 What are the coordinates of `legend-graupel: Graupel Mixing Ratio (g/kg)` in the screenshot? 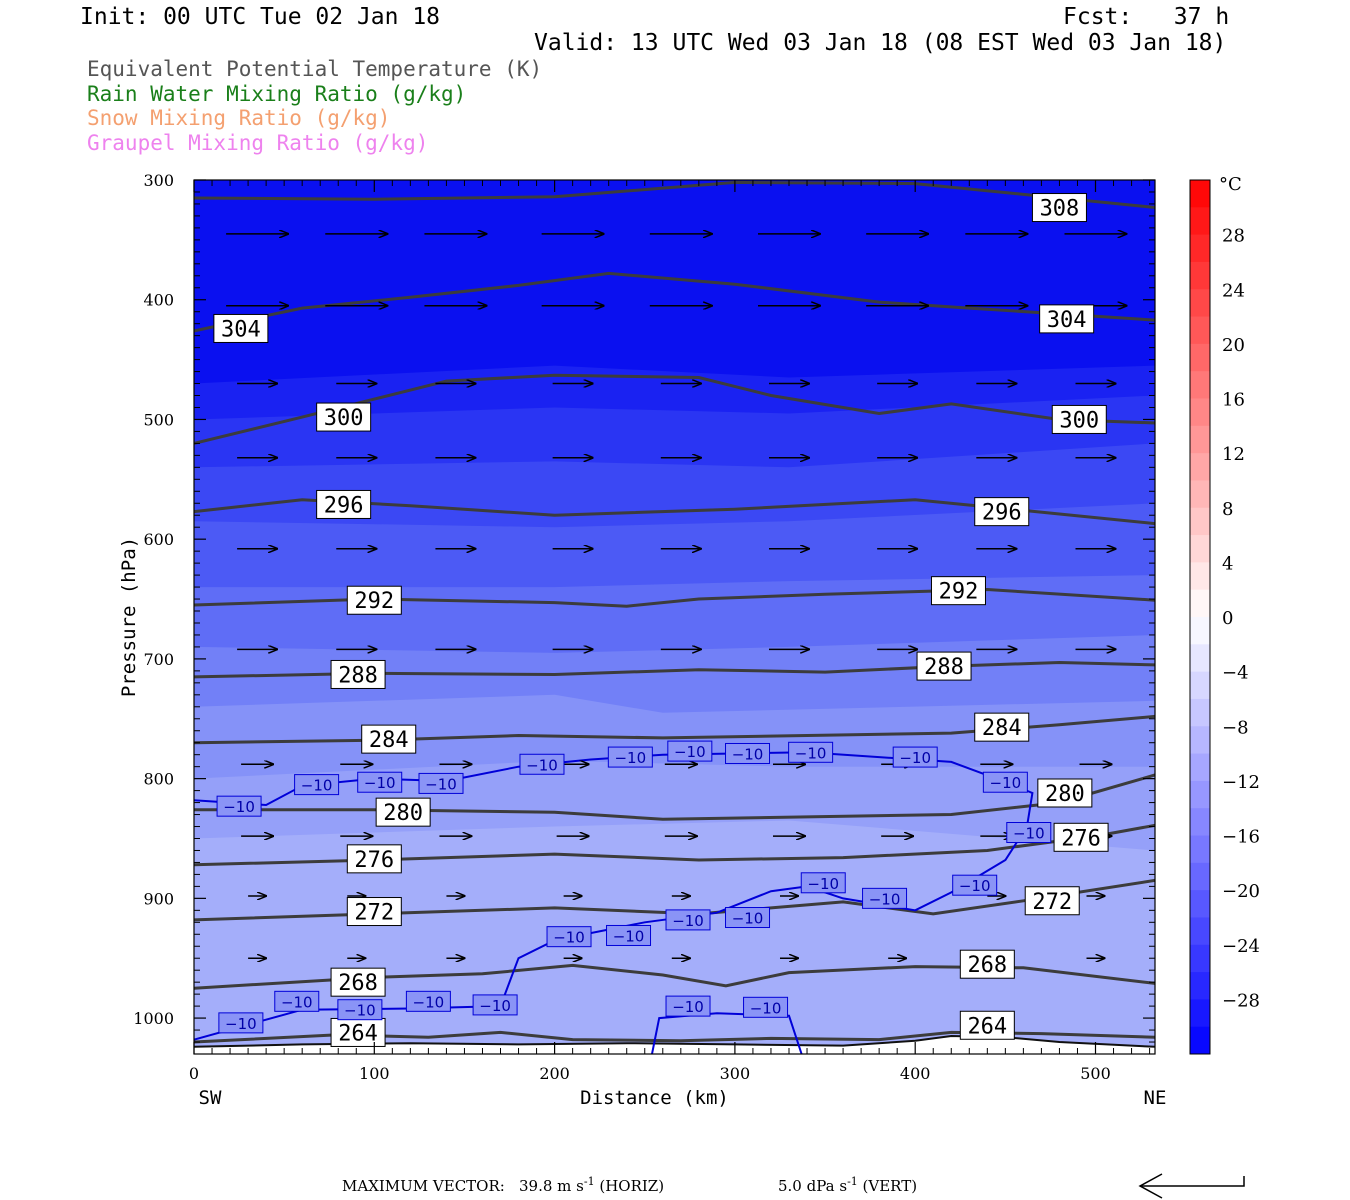 It's located at (258, 143).